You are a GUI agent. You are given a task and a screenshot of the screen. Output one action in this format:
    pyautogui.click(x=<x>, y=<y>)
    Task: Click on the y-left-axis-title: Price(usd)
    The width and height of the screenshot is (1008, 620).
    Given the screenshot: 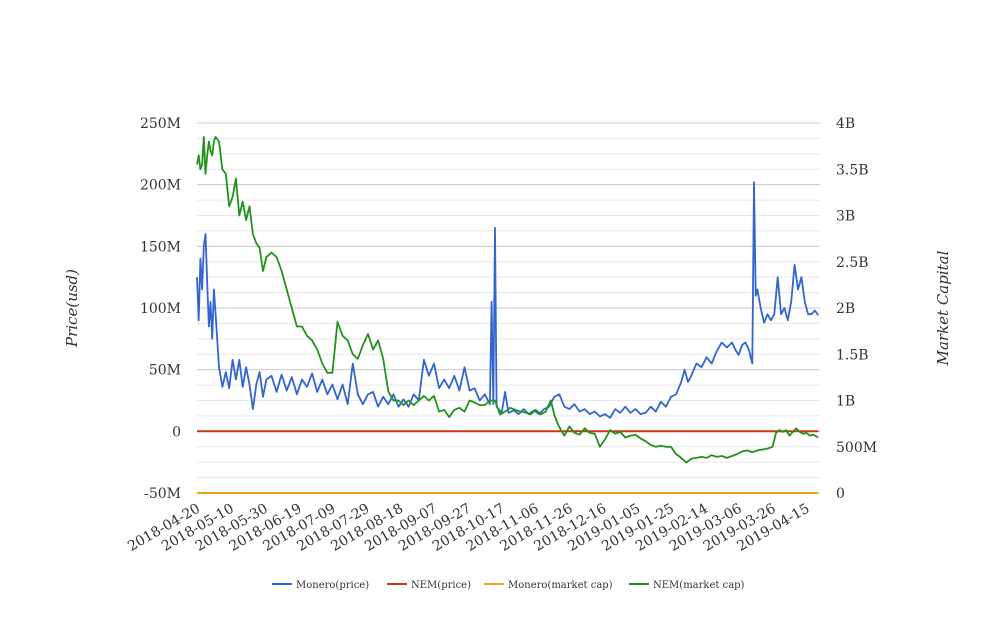 What is the action you would take?
    pyautogui.click(x=72, y=308)
    